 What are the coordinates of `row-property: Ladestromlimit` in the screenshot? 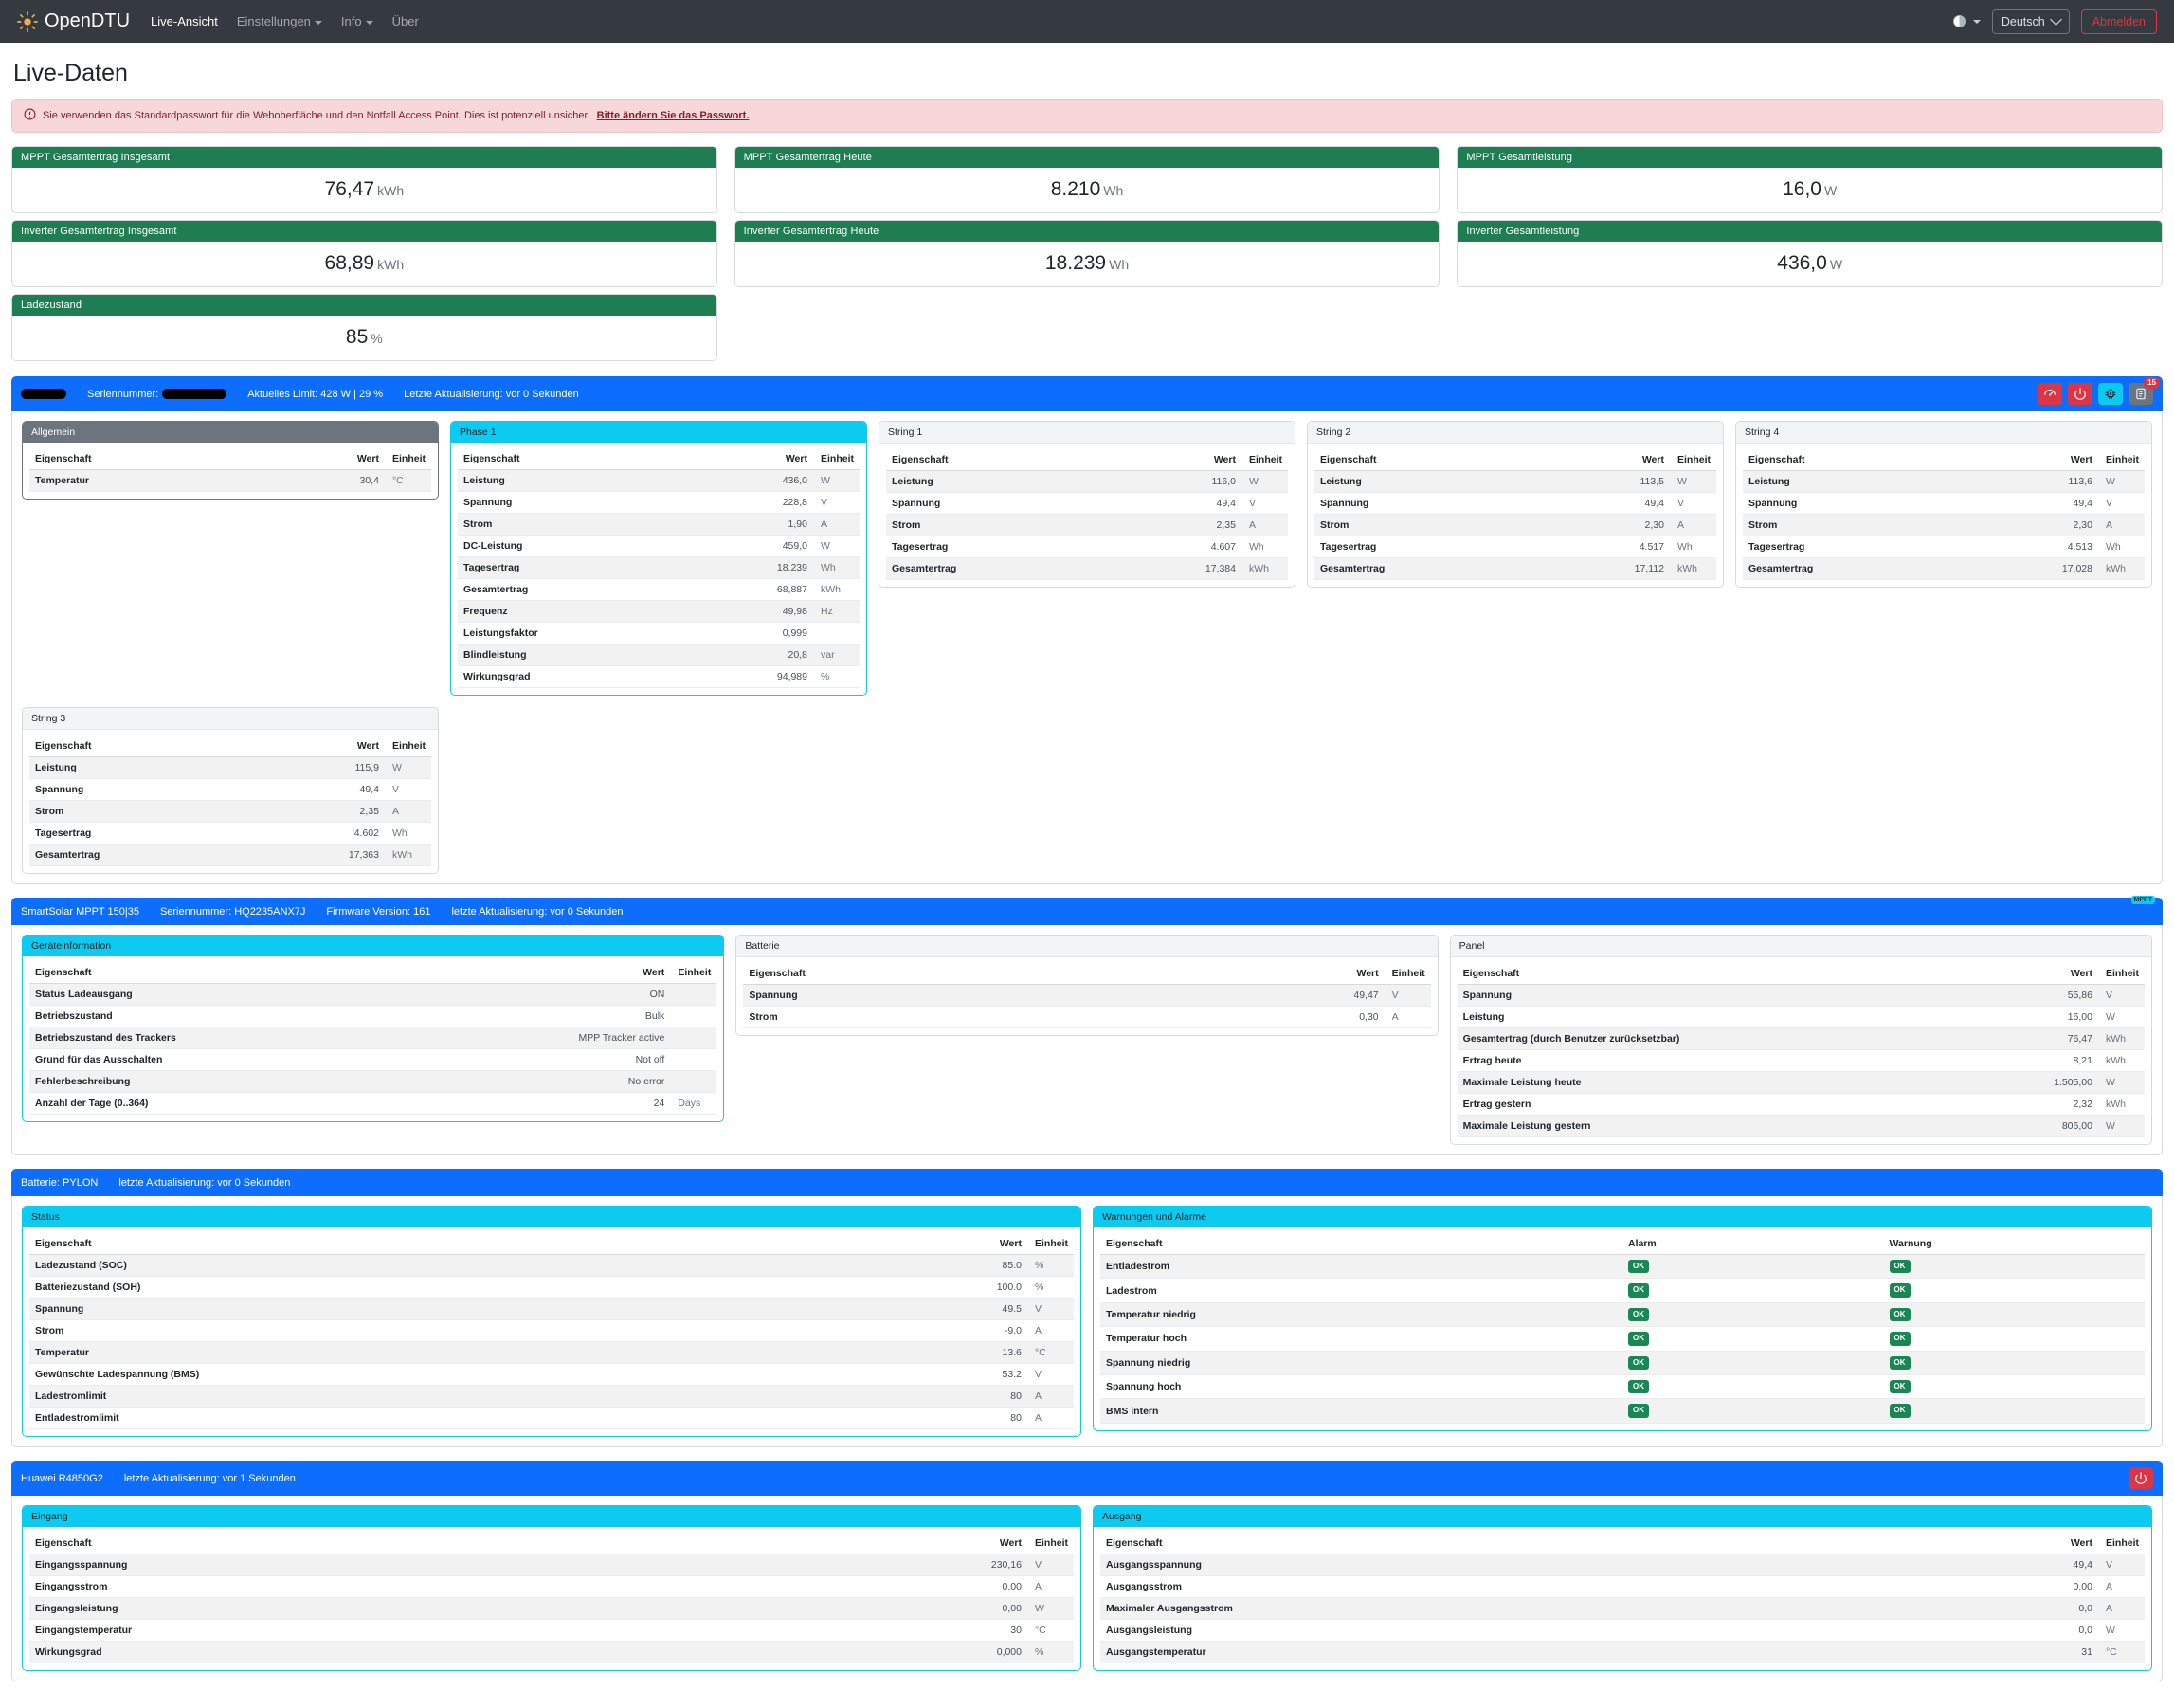 It's located at (443, 1396).